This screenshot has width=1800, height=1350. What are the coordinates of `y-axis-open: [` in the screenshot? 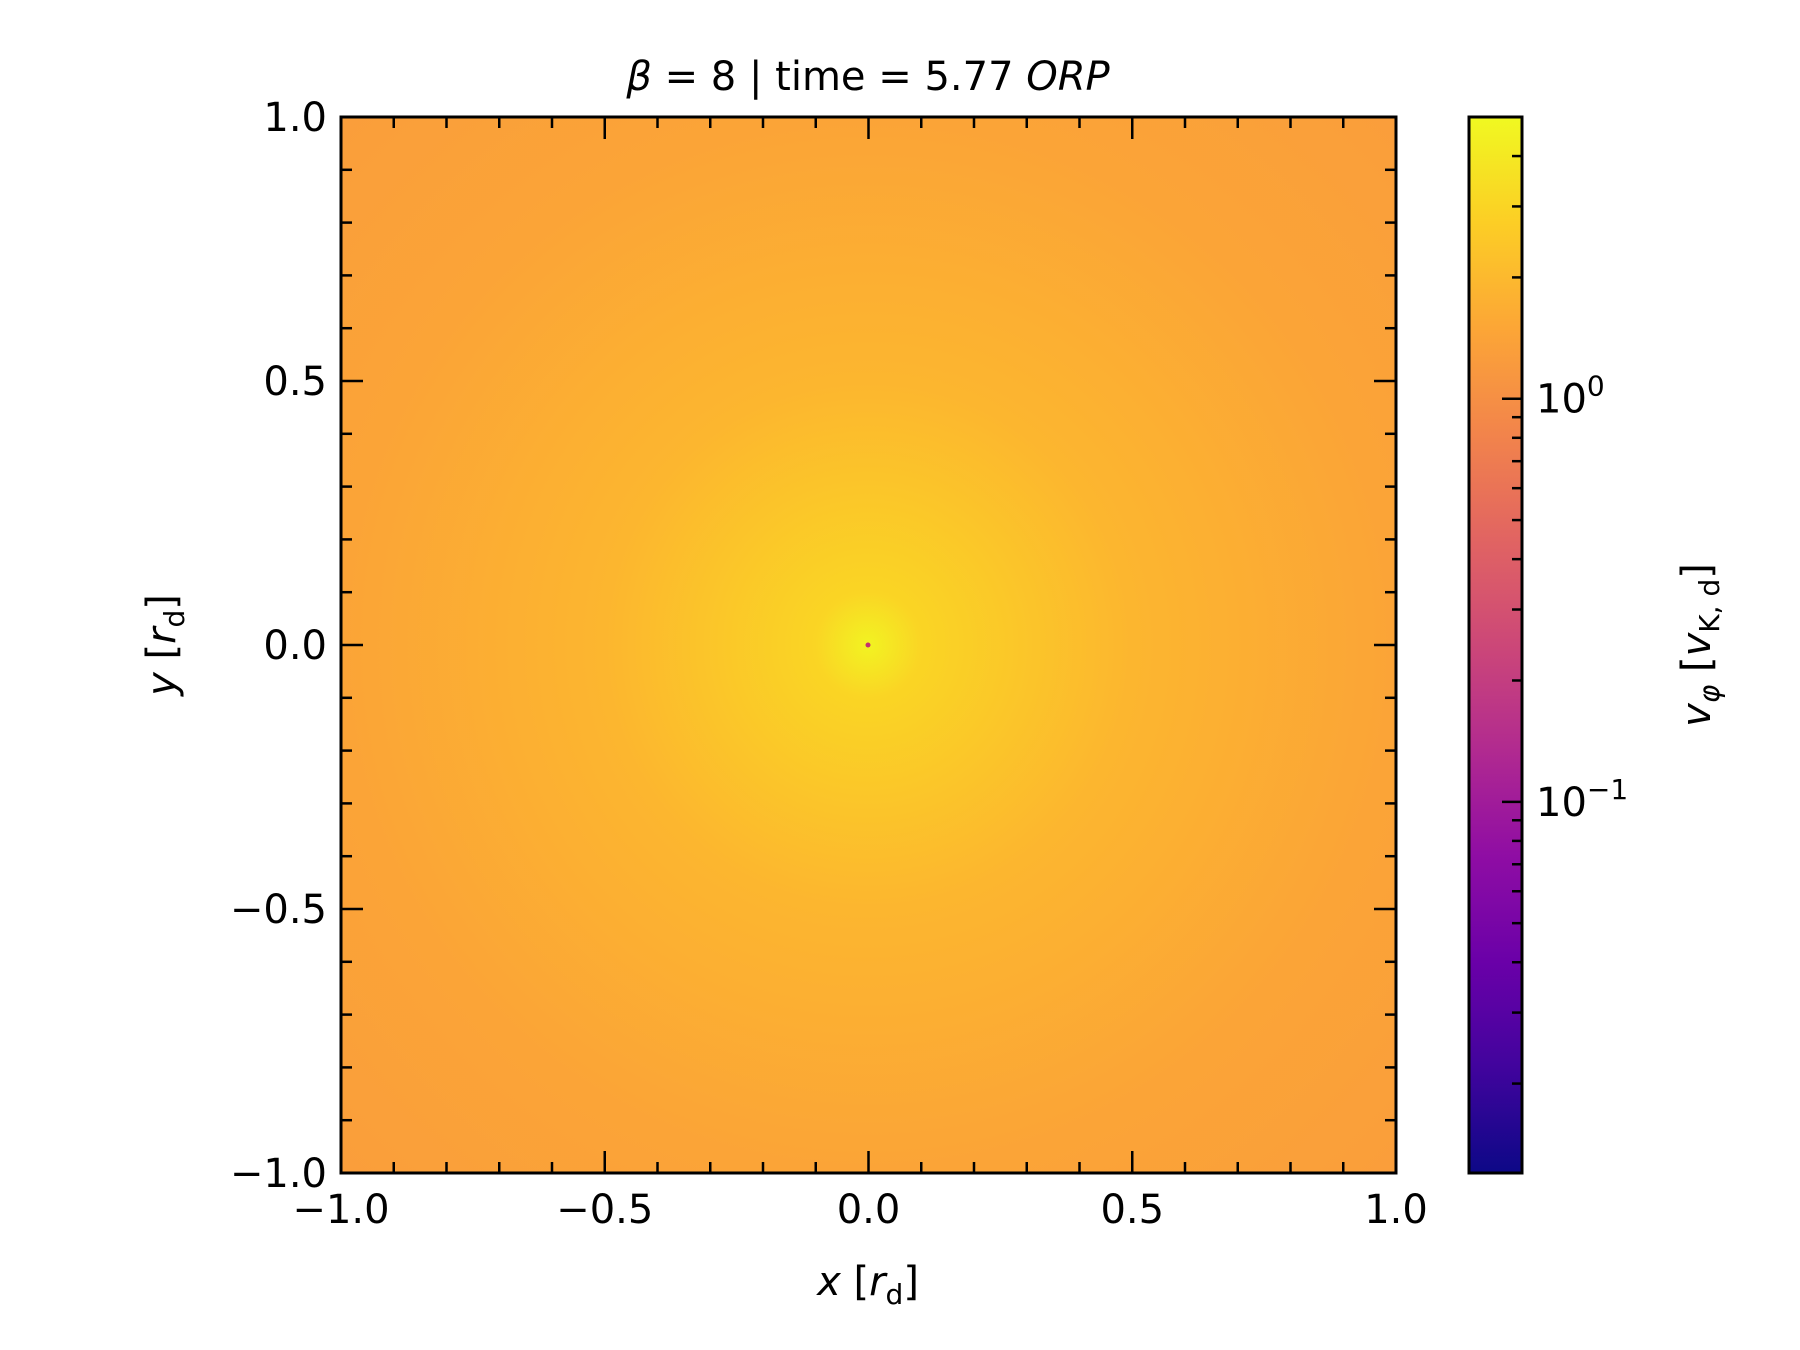 It's located at (162, 658).